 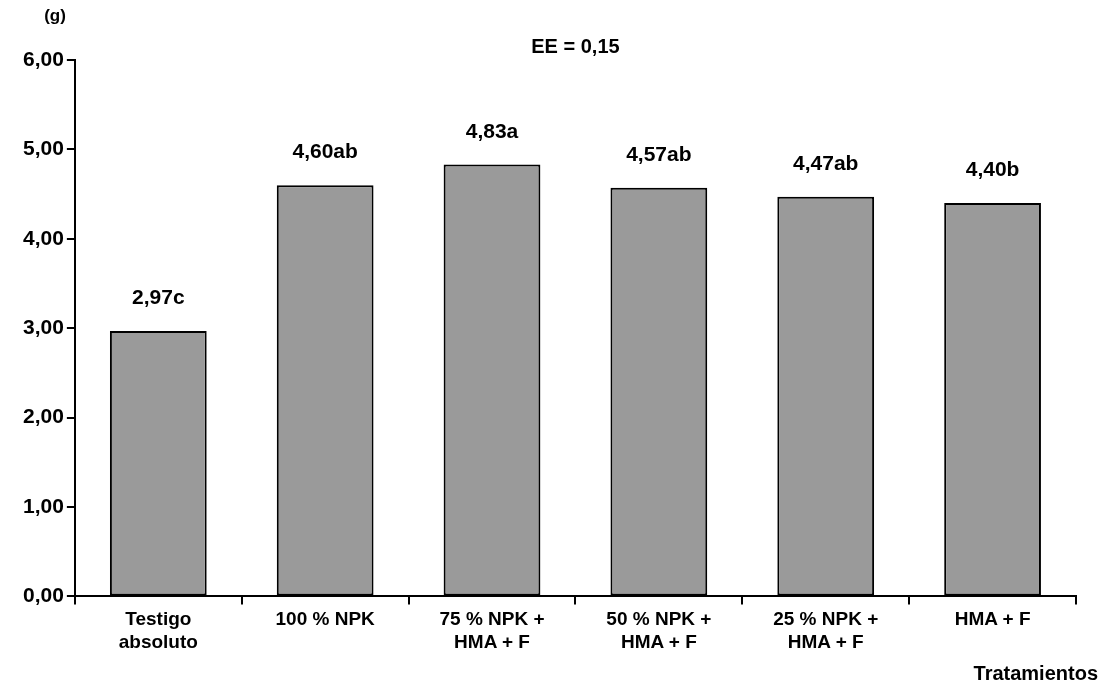 What do you see at coordinates (43, 58) in the screenshot?
I see `y-tick-label: 6,00` at bounding box center [43, 58].